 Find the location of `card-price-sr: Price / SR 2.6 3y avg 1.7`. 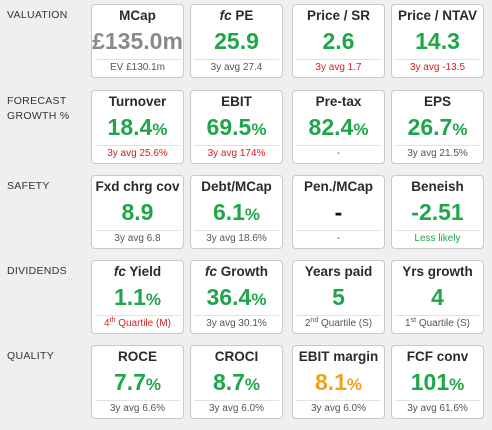

card-price-sr: Price / SR 2.6 3y avg 1.7 is located at coordinates (338, 41).